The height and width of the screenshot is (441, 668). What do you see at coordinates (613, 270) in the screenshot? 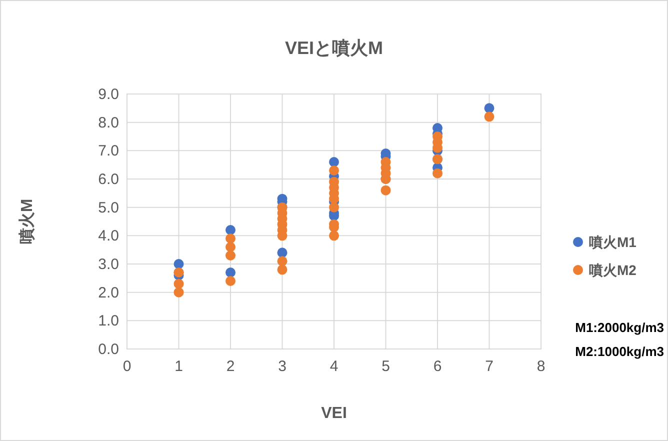
I see `legend-label: 噴火M2` at bounding box center [613, 270].